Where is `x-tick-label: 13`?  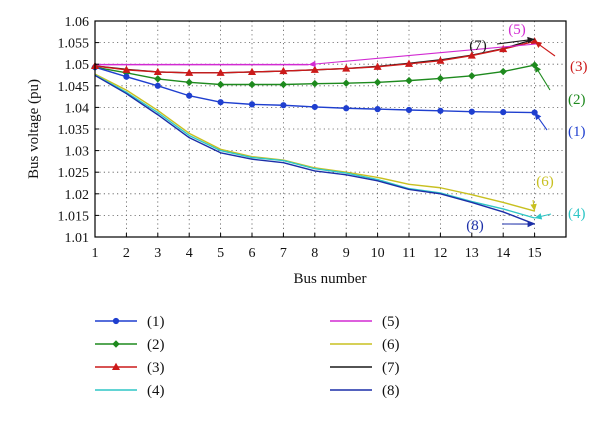 x-tick-label: 13 is located at coordinates (472, 253).